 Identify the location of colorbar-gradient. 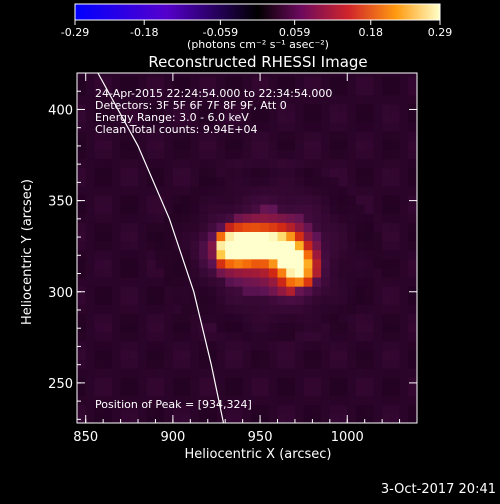
(257, 12).